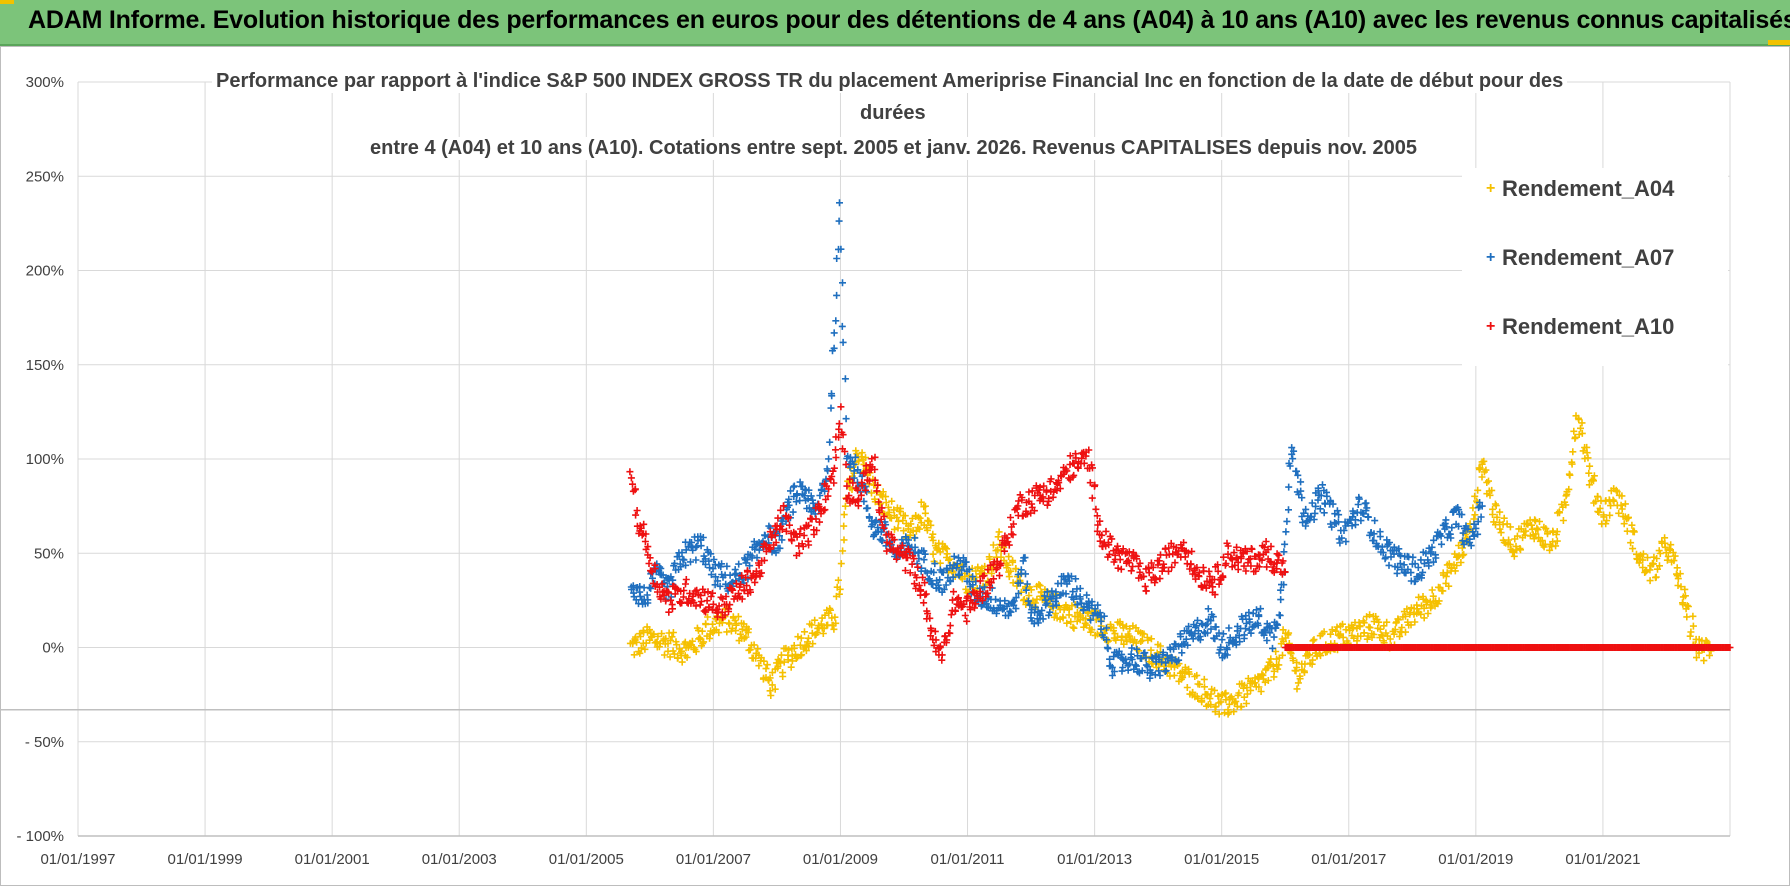 This screenshot has width=1790, height=886. I want to click on point-a10-zero, so click(1730, 647).